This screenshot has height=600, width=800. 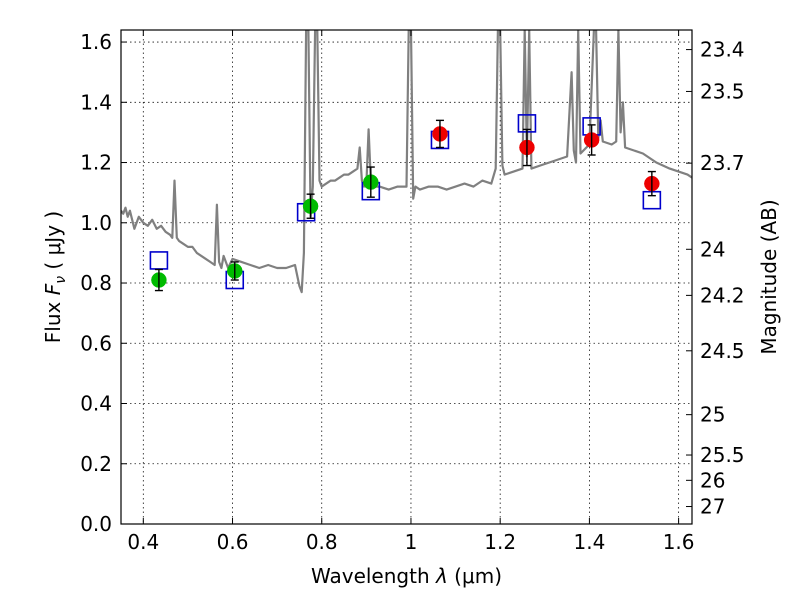 I want to click on x-tick-label: 0.6, so click(x=233, y=542).